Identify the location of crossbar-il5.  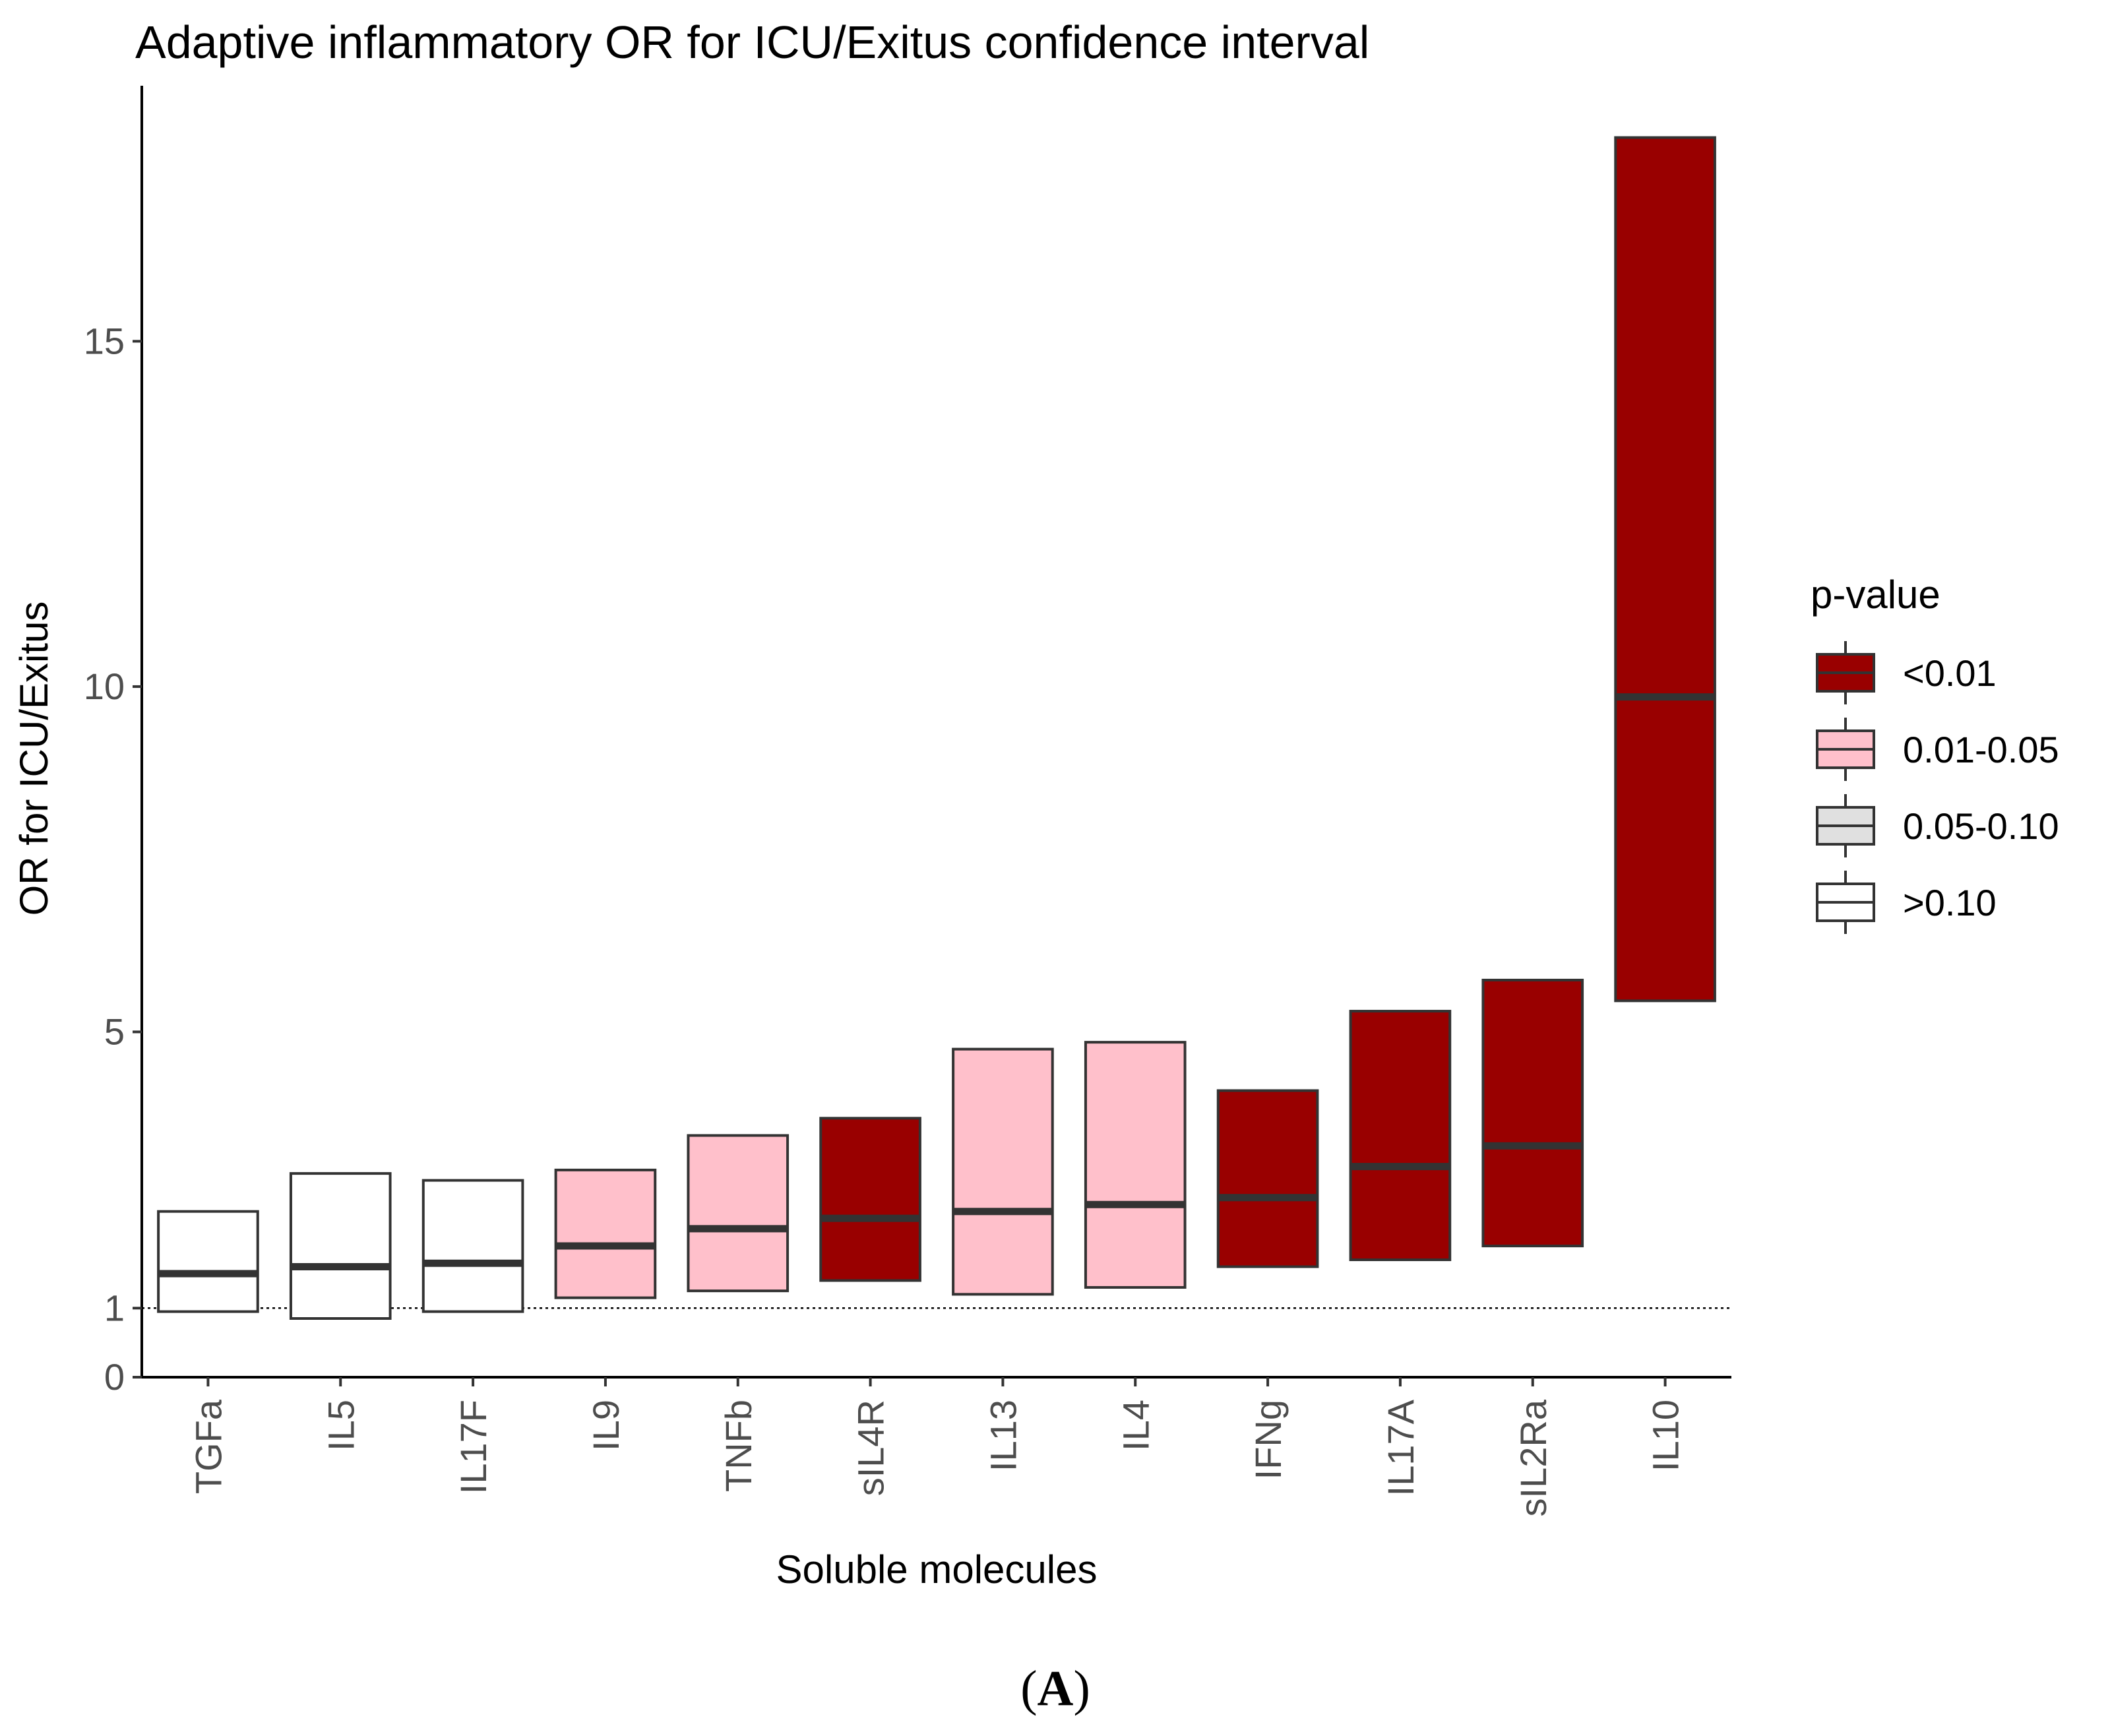
(340, 1246).